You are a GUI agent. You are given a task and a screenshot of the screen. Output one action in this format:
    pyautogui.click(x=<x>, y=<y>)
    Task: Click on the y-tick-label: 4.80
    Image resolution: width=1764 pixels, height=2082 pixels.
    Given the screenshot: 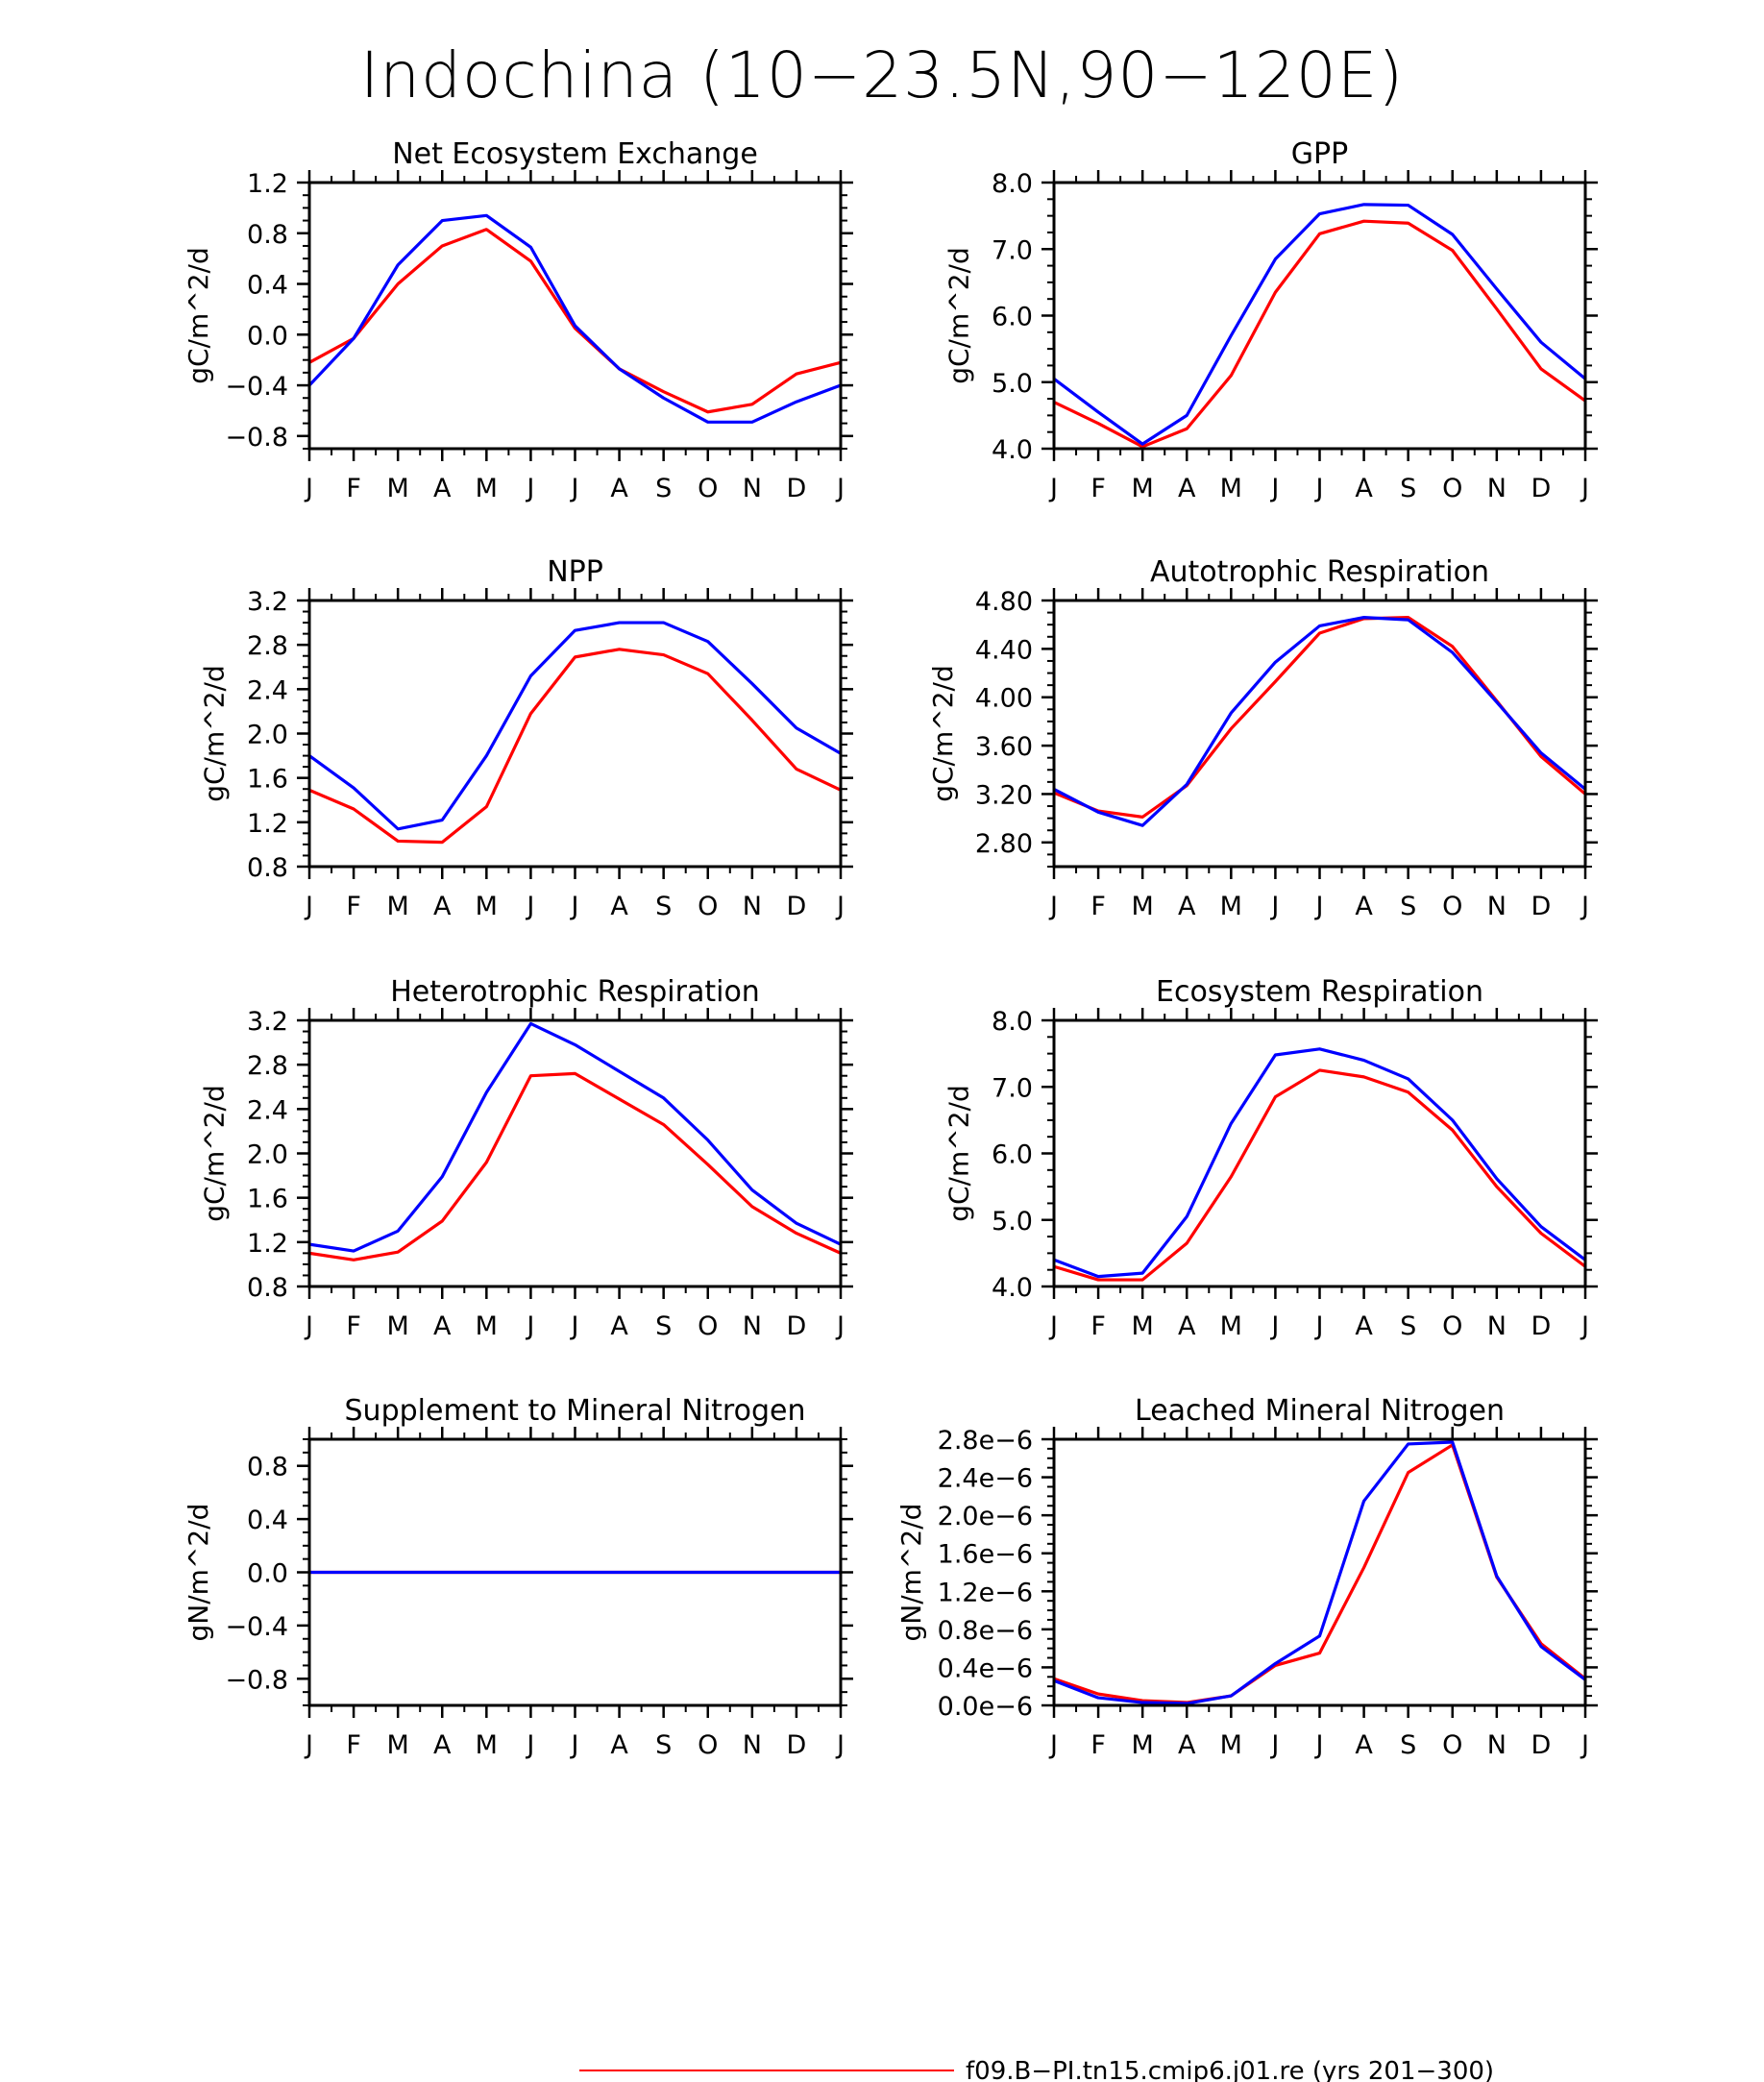 What is the action you would take?
    pyautogui.click(x=1004, y=602)
    